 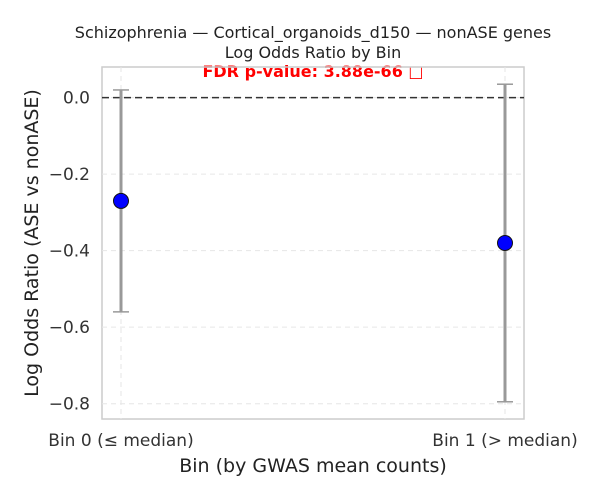 What do you see at coordinates (69, 175) in the screenshot?
I see `y-tick-label: −0.2` at bounding box center [69, 175].